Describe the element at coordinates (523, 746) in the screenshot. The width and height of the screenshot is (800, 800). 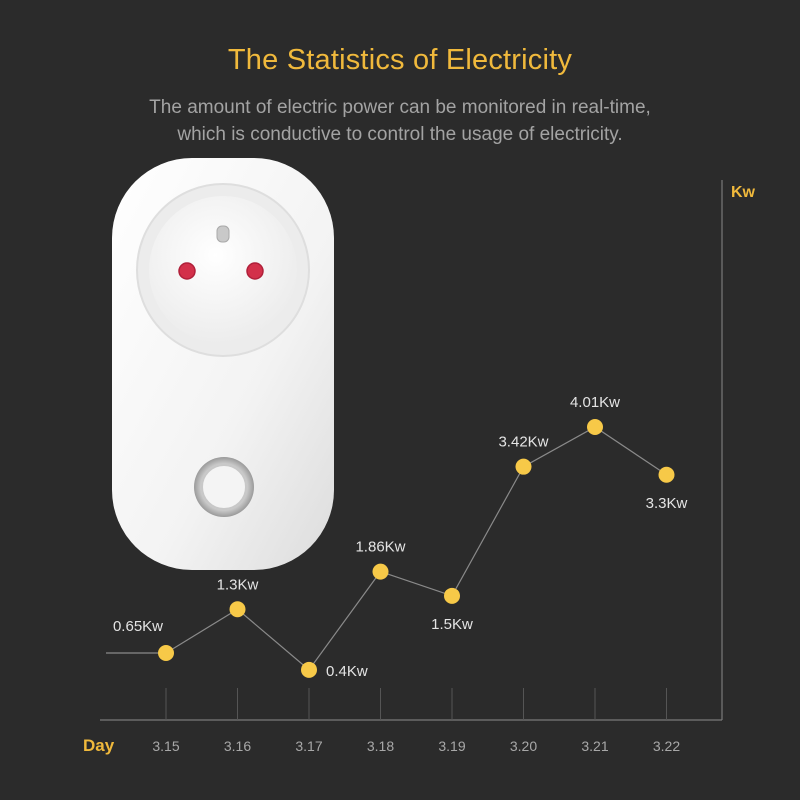
I see `x-tick-label-3.20: 3.20` at that location.